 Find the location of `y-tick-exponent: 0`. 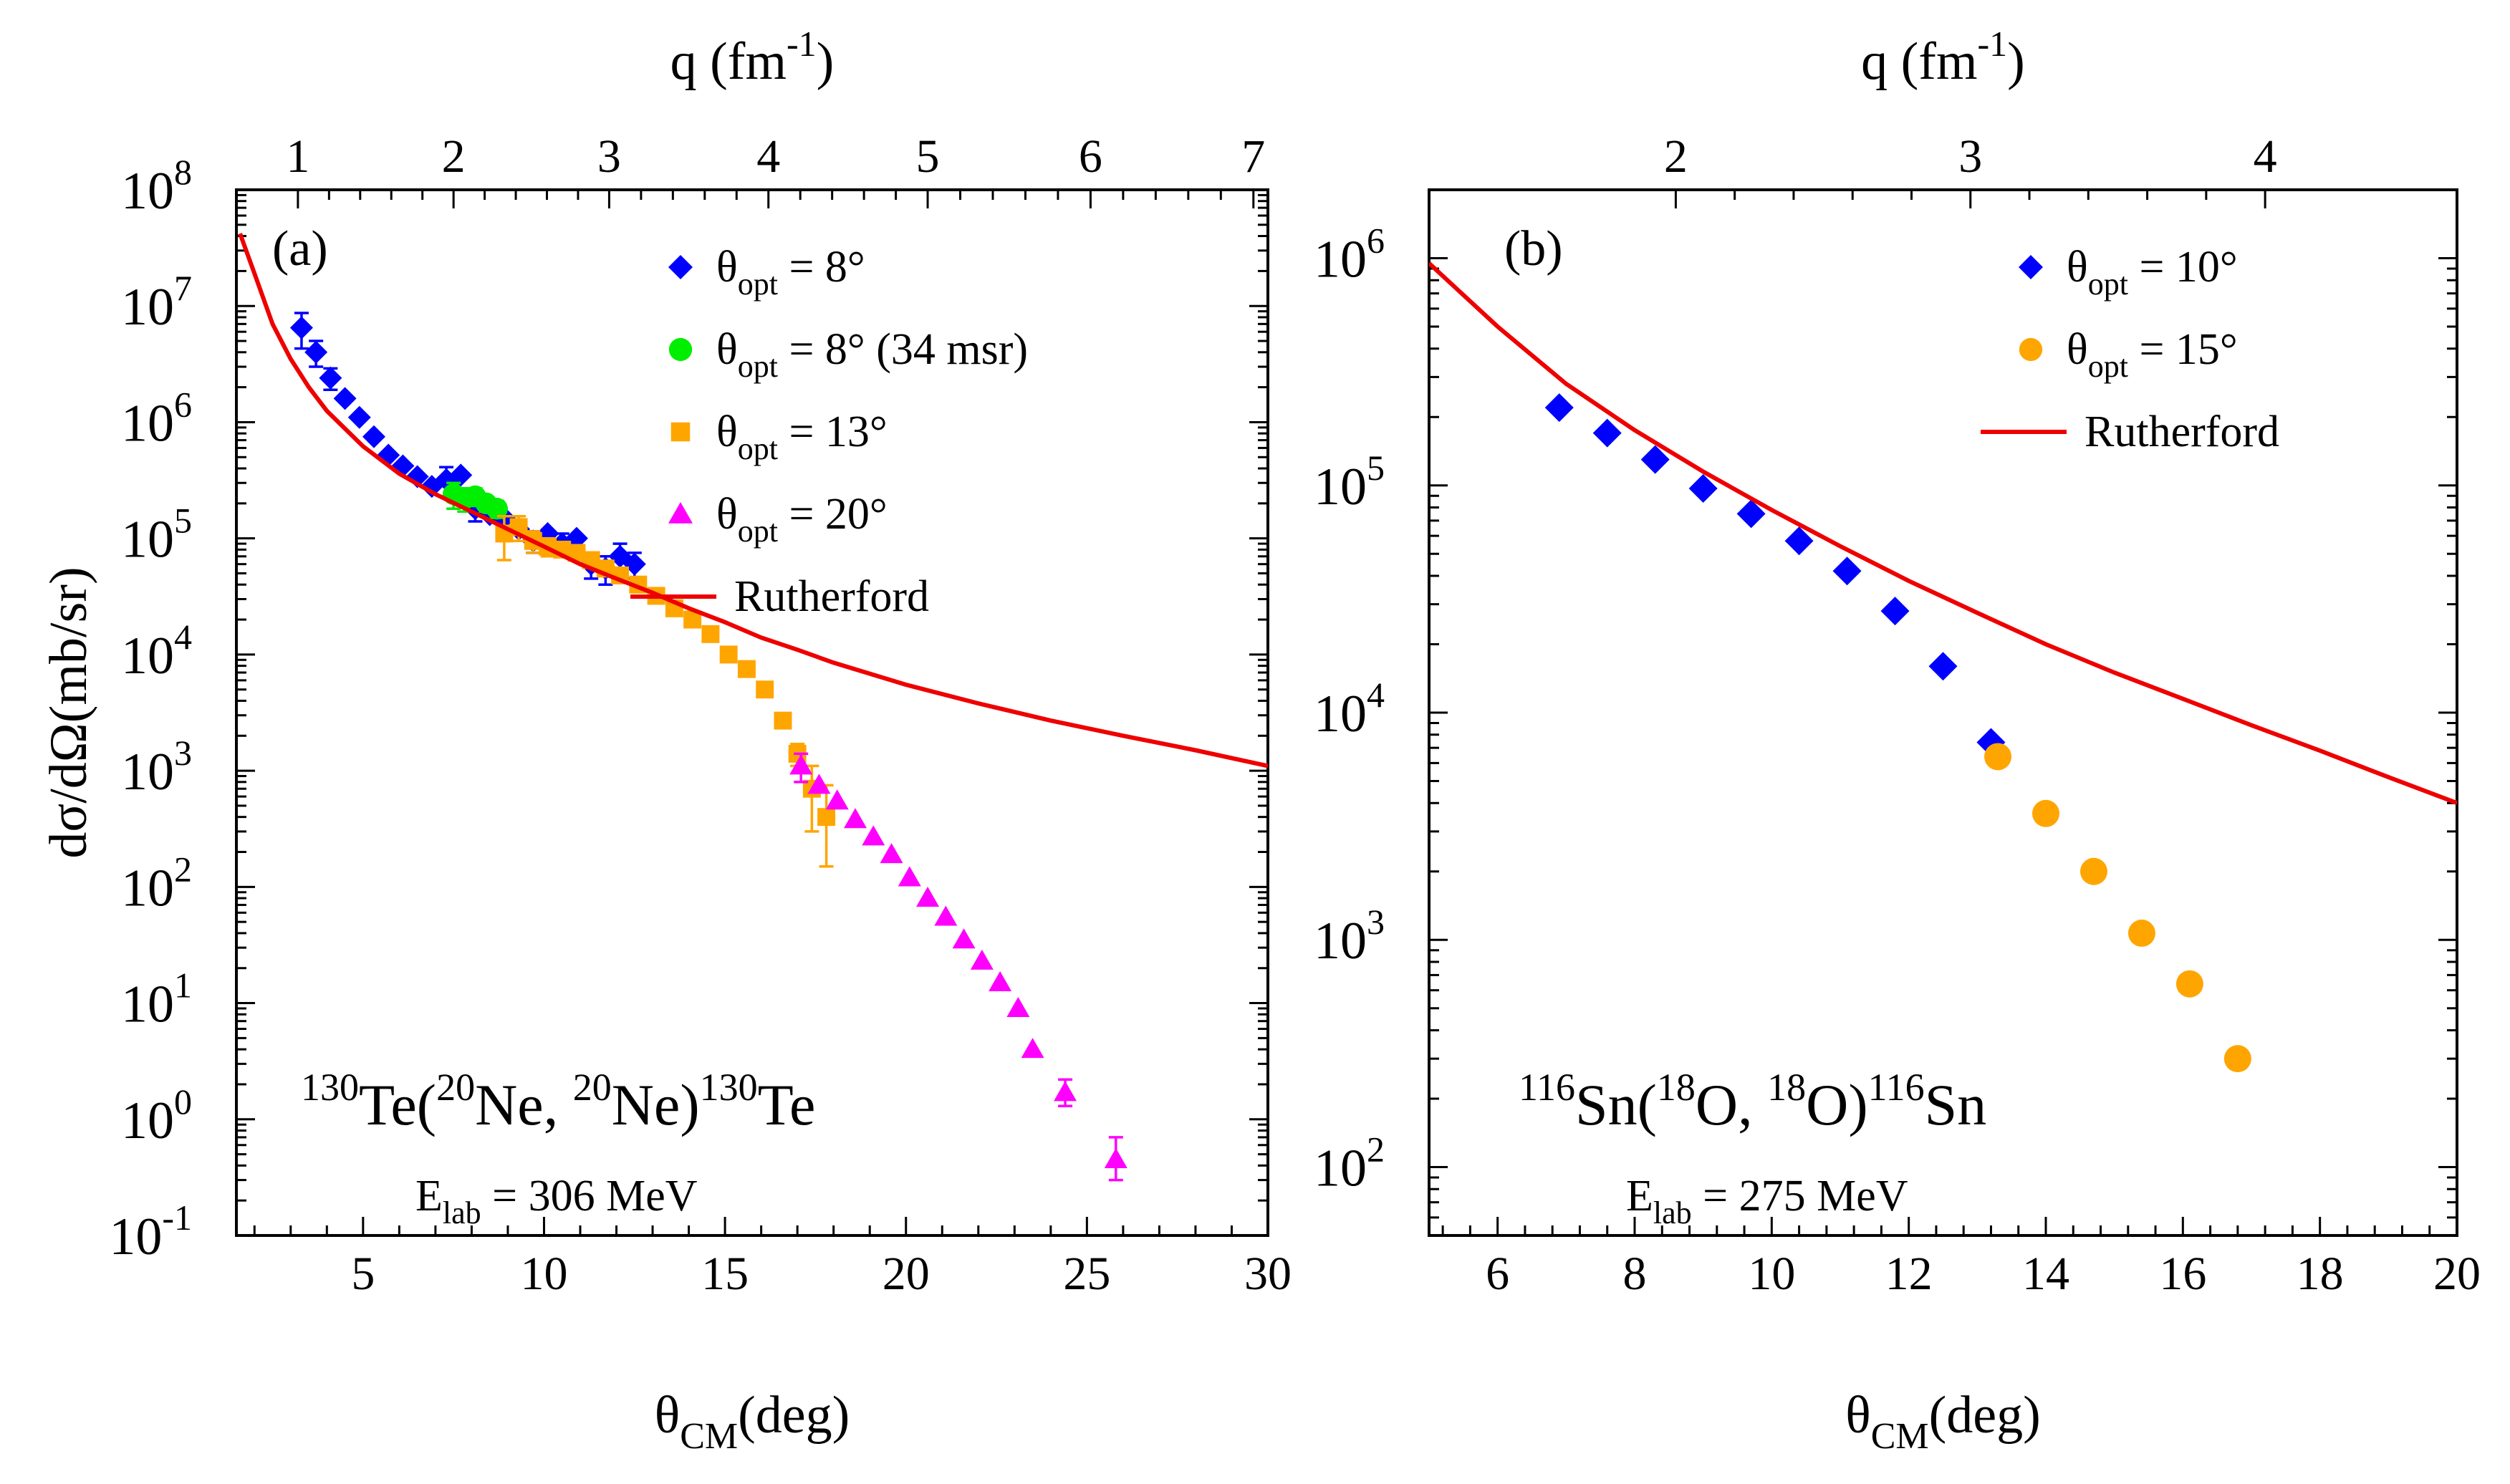

y-tick-exponent: 0 is located at coordinates (183, 1101).